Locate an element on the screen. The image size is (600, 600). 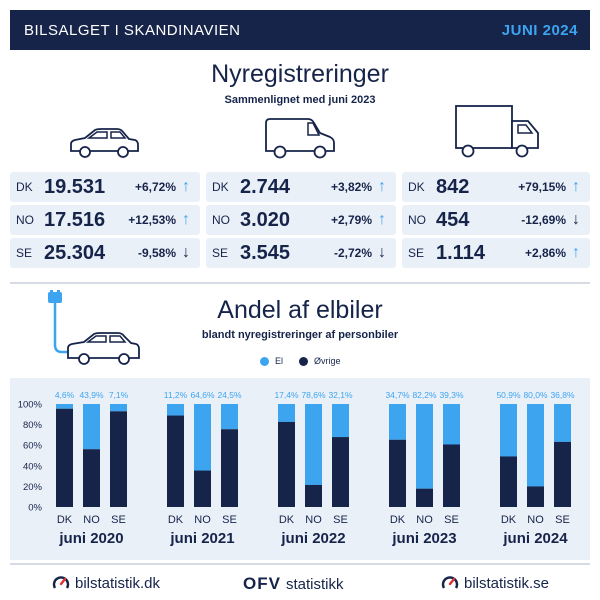
change-percent: +6,72% is located at coordinates (155, 187).